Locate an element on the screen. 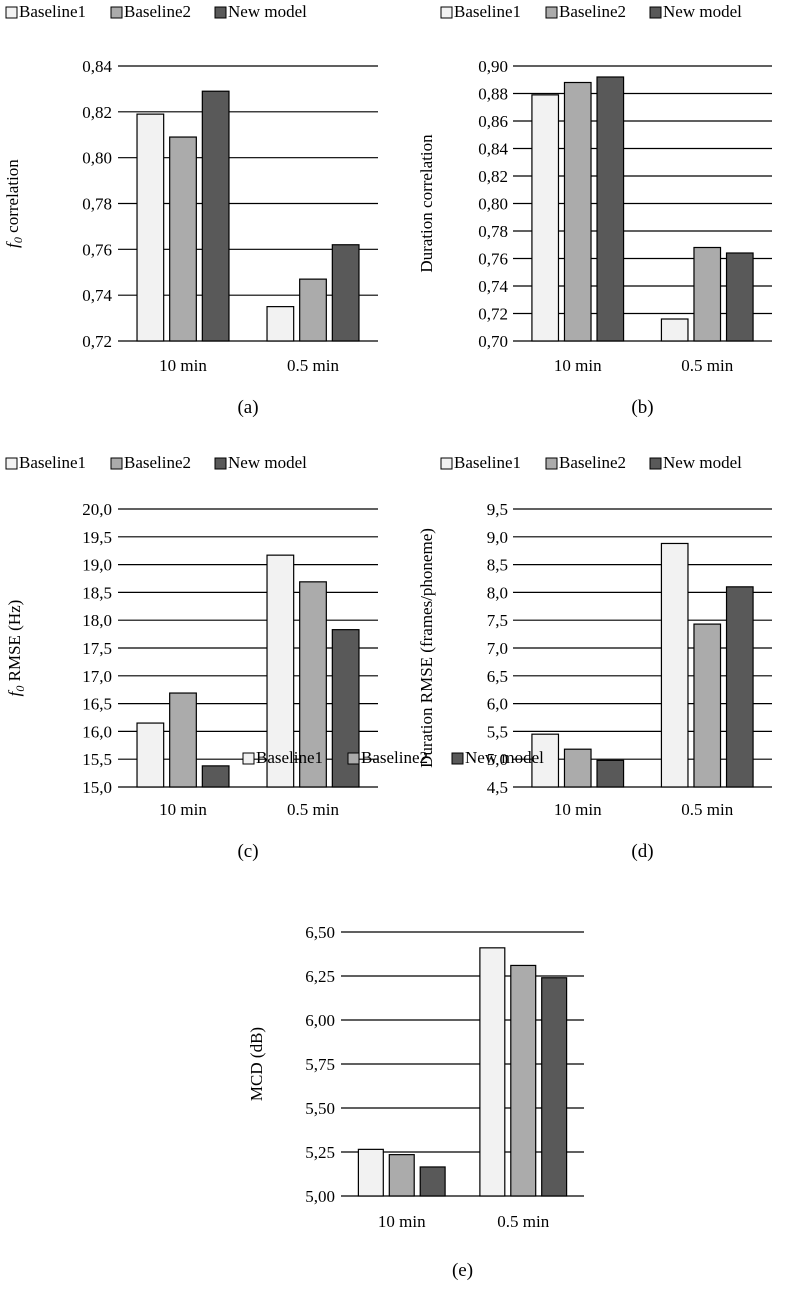 The image size is (788, 1315). panel-label: (a) is located at coordinates (247, 407).